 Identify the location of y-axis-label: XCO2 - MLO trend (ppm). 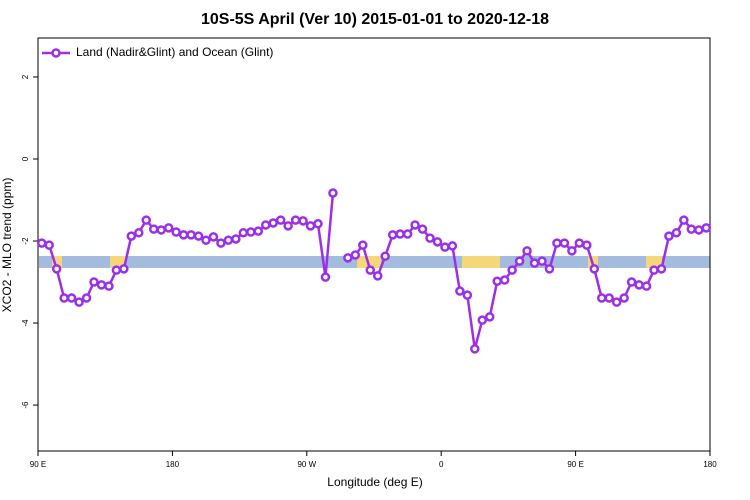
(7, 245).